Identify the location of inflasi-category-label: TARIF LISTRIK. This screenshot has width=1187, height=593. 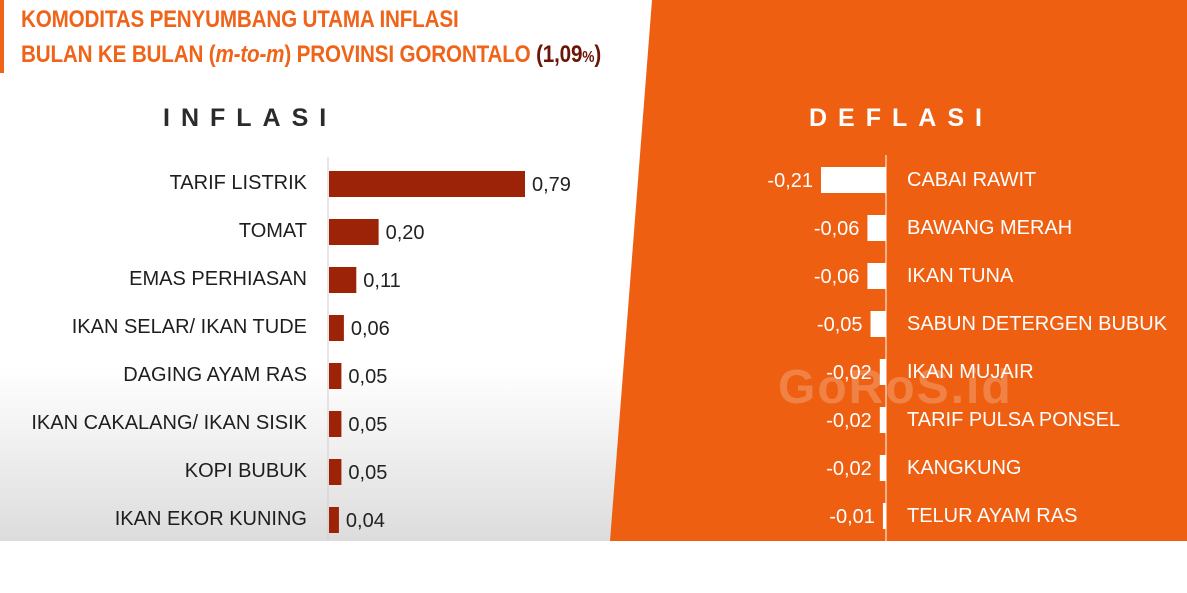
(239, 183).